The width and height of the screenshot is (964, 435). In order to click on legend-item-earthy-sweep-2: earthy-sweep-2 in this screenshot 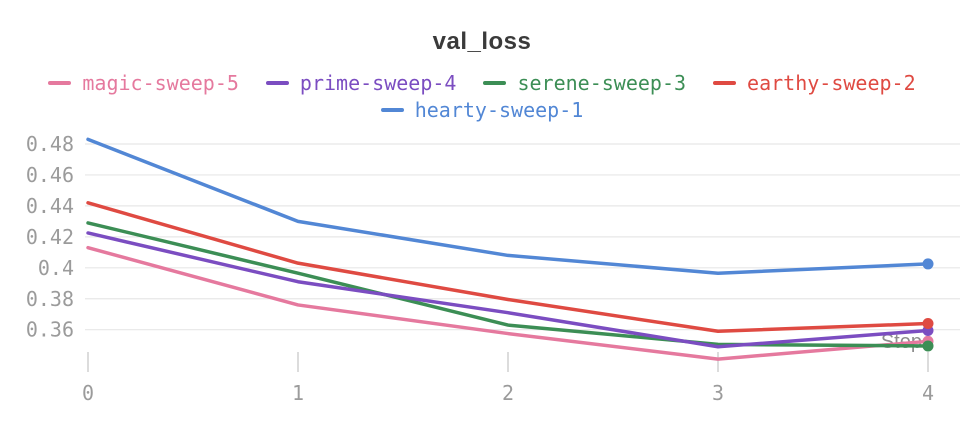, I will do `click(814, 83)`.